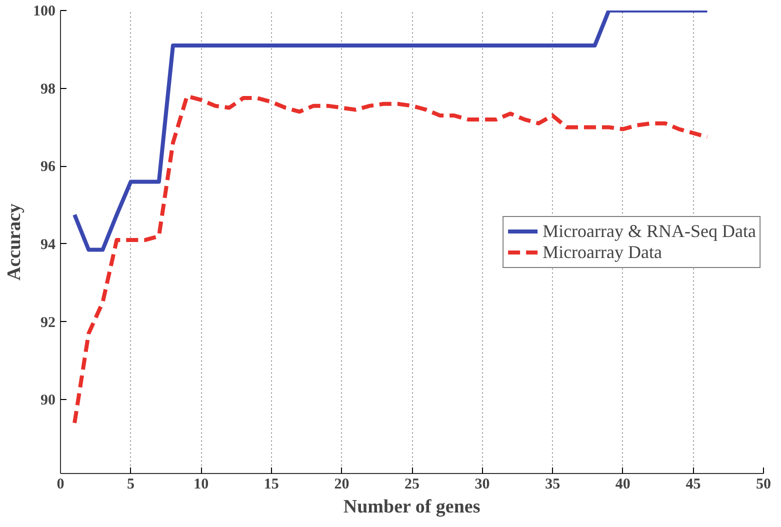 Image resolution: width=781 pixels, height=527 pixels. I want to click on x-tick-label: 20, so click(342, 484).